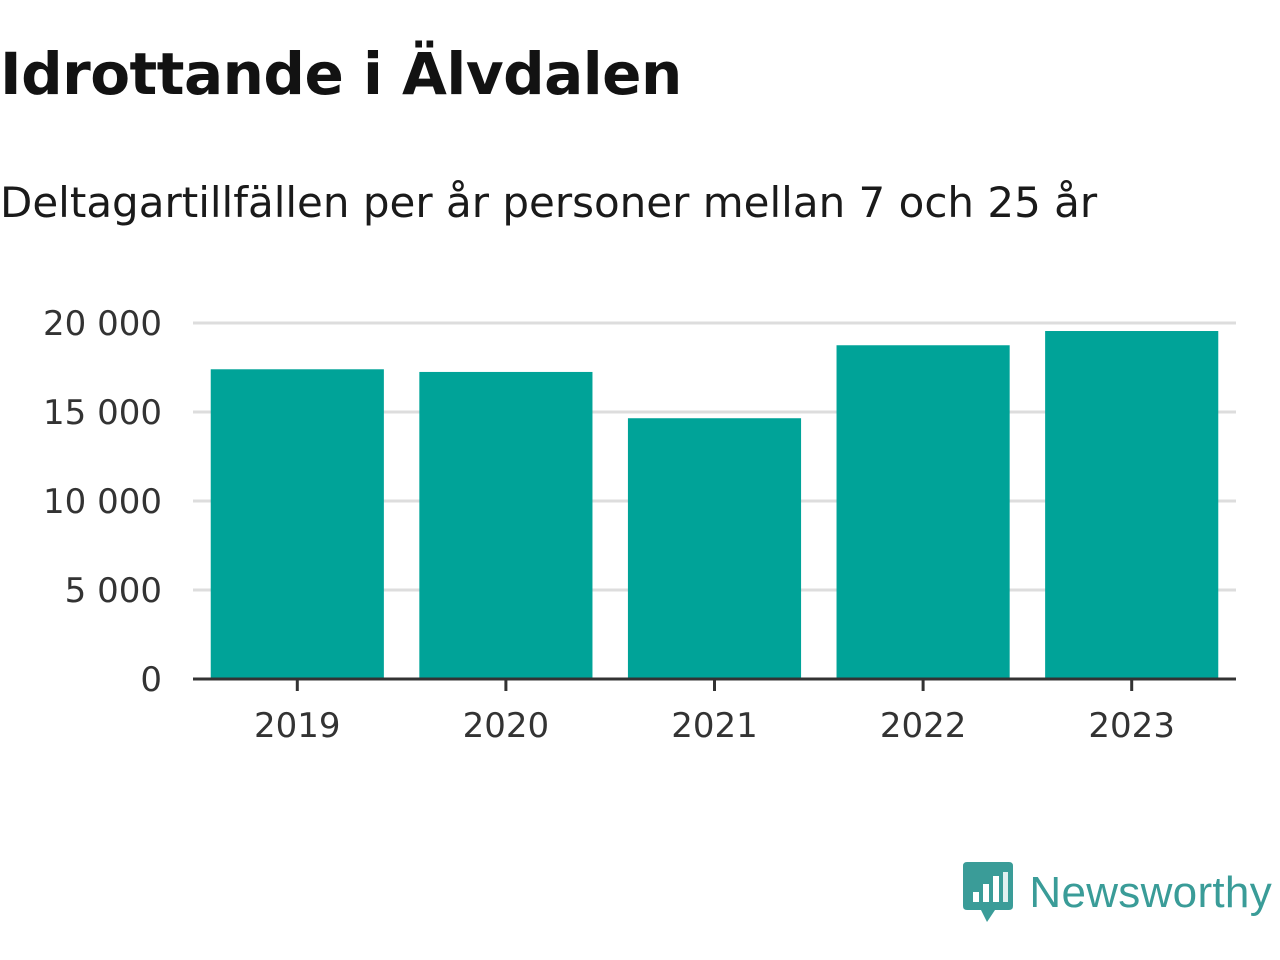  What do you see at coordinates (988, 892) in the screenshot?
I see `newsworthy-logo-icon` at bounding box center [988, 892].